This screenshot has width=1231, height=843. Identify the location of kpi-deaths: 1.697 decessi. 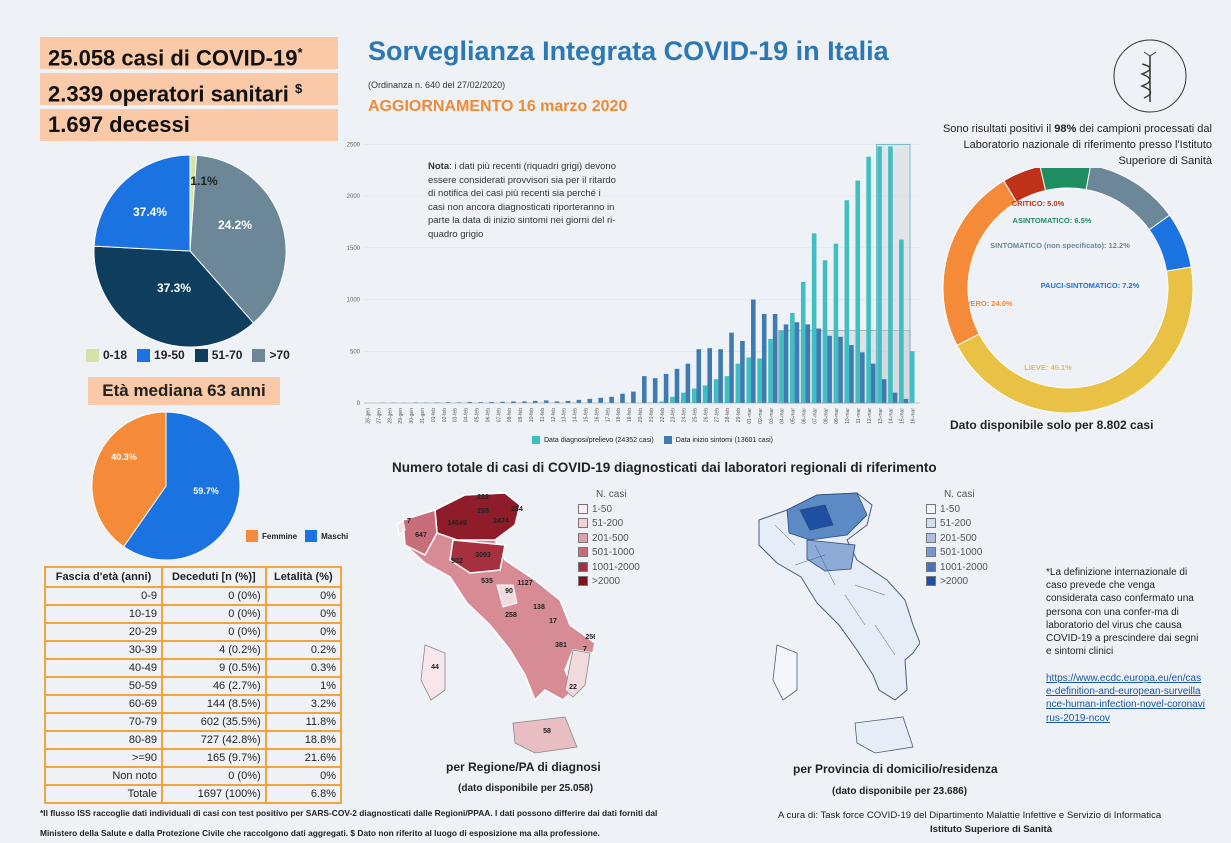
(189, 125).